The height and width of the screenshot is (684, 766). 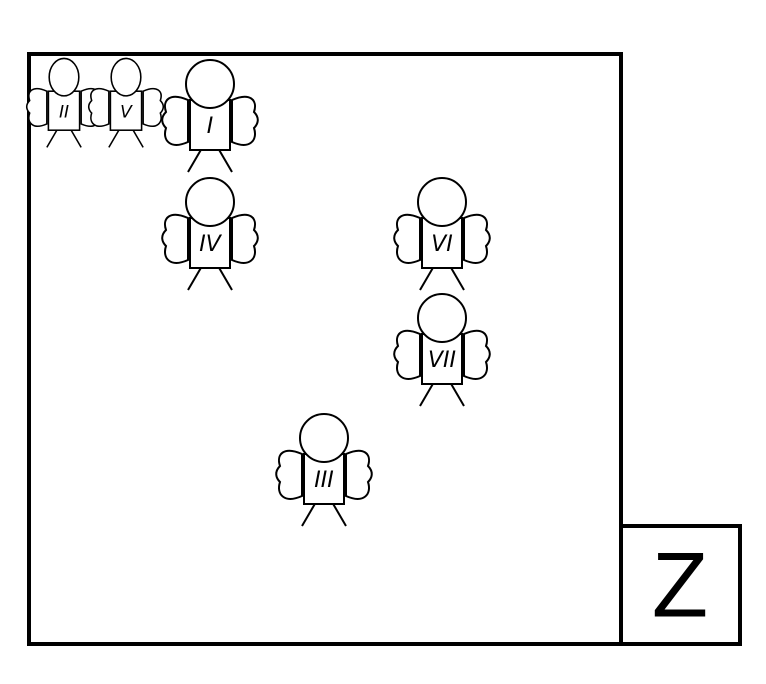 I want to click on figure-numeral: IV, so click(x=210, y=244).